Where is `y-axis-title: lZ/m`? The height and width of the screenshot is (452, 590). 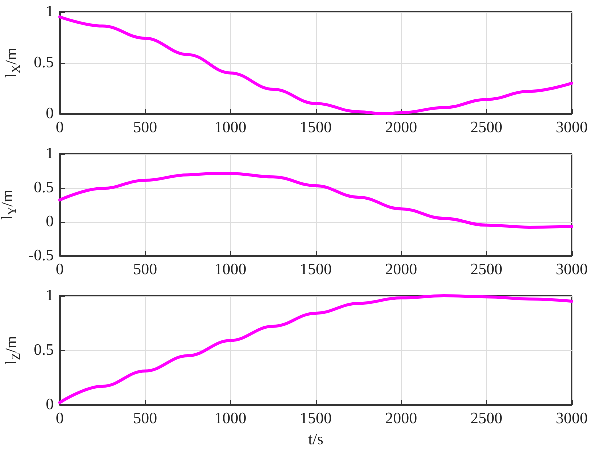
y-axis-title: lZ/m is located at coordinates (13, 350).